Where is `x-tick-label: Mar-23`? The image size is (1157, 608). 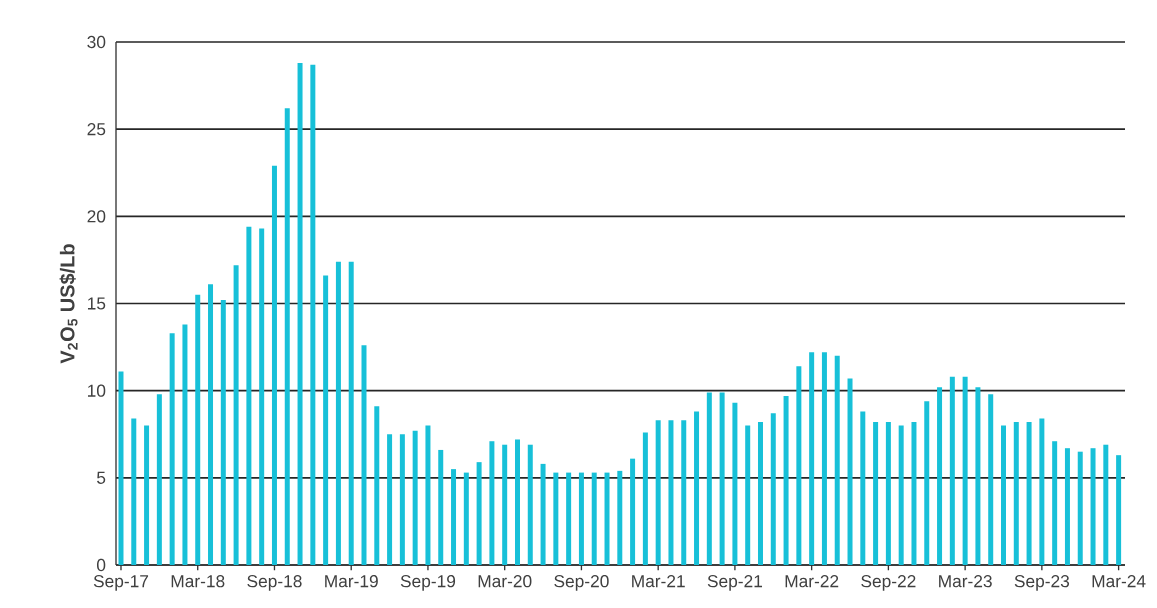 x-tick-label: Mar-23 is located at coordinates (965, 581).